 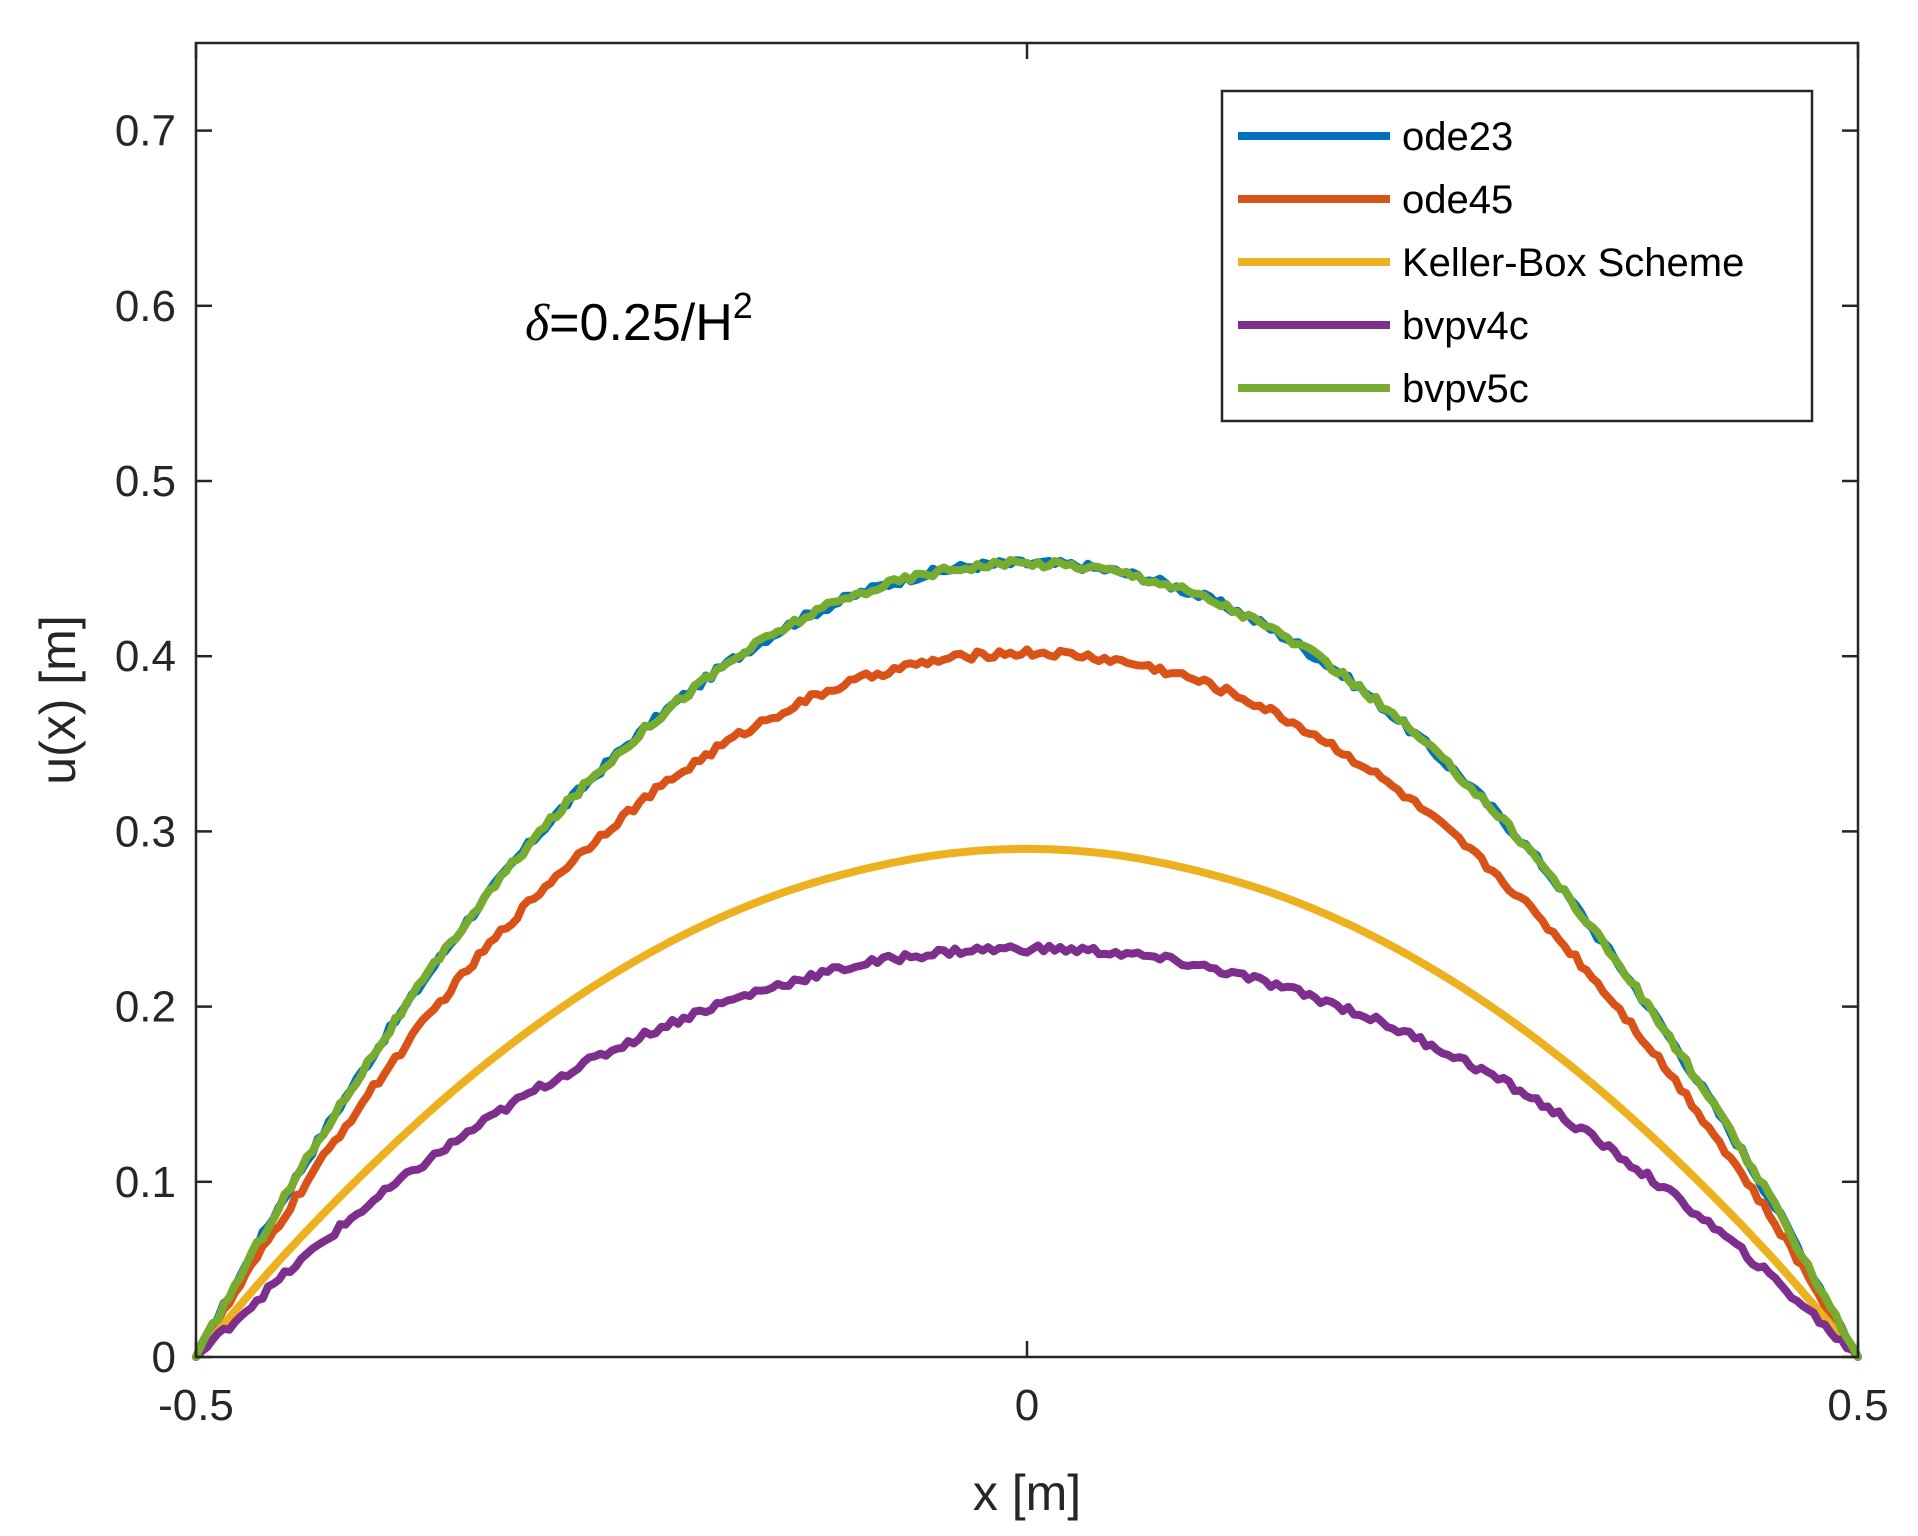 I want to click on legend-entries: ode23 ode45 Keller-Box Scheme bvpv4c bvpv5c, so click(x=1491, y=263).